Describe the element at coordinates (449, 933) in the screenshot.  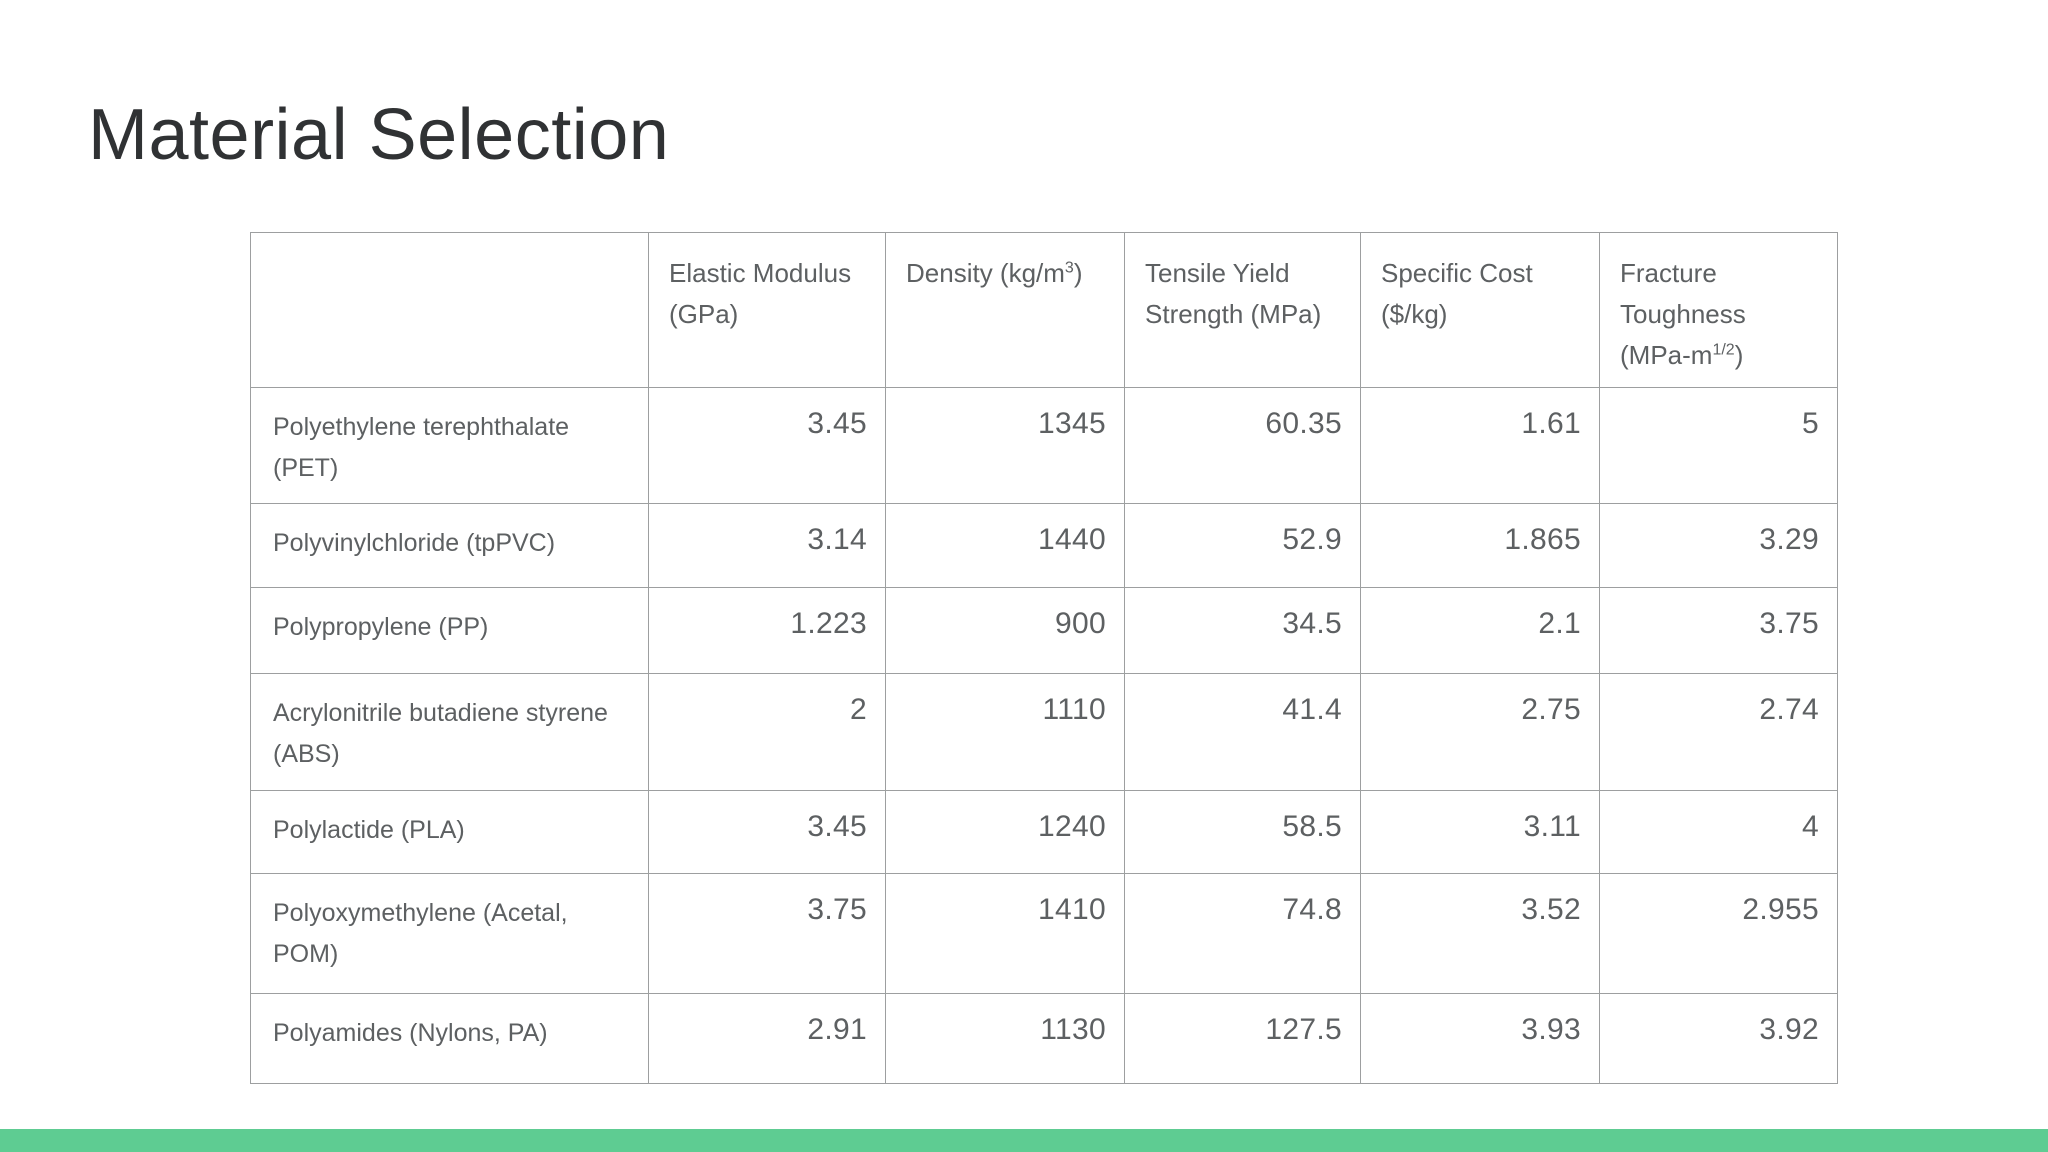
I see `cell-material-name: Polyoxymethylene (Acetal, POM)` at that location.